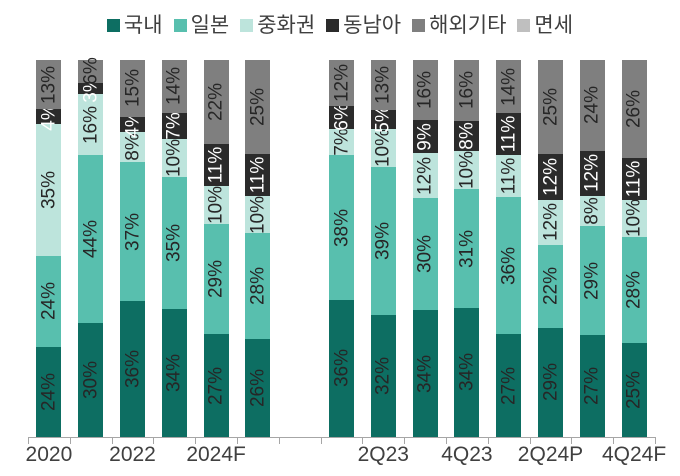  What do you see at coordinates (592, 248) in the screenshot?
I see `bar-slot-13: 27% 29% 8% 12% 24%` at bounding box center [592, 248].